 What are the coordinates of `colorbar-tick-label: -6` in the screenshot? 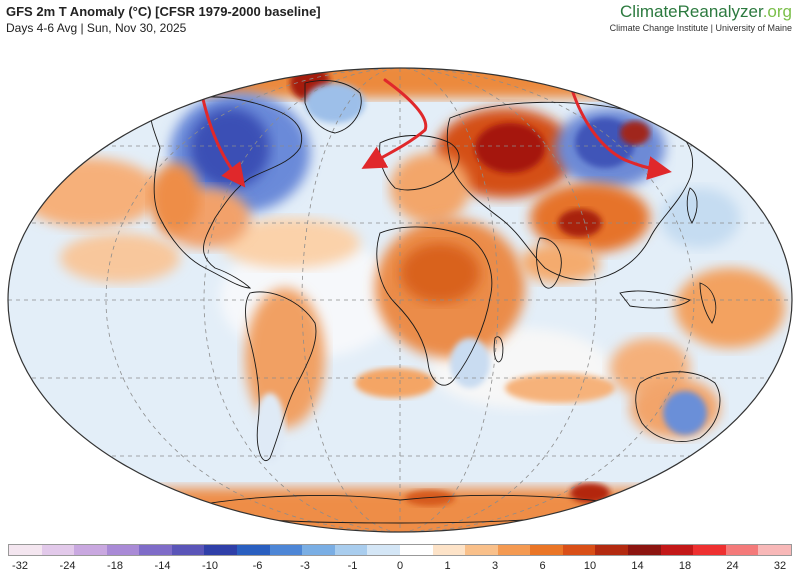 It's located at (257, 566).